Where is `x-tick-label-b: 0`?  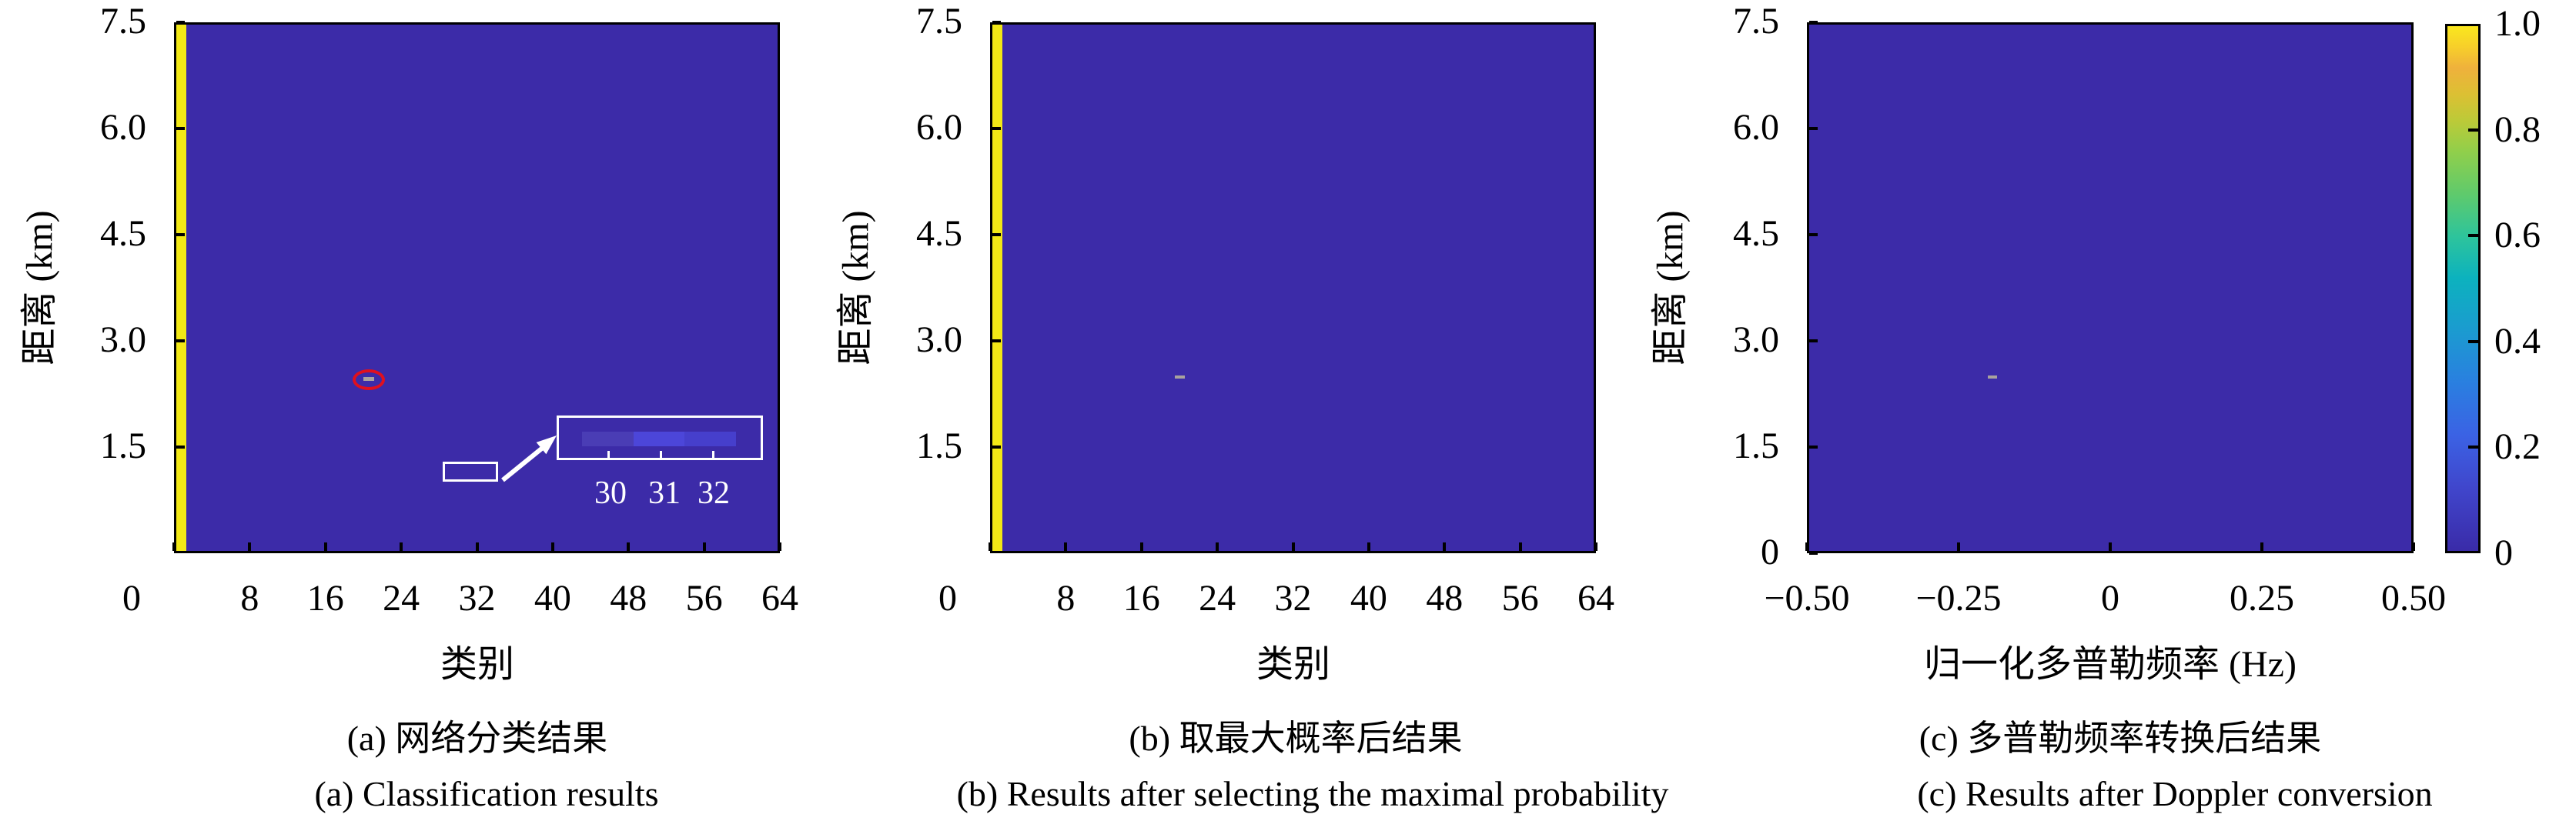 x-tick-label-b: 0 is located at coordinates (948, 598).